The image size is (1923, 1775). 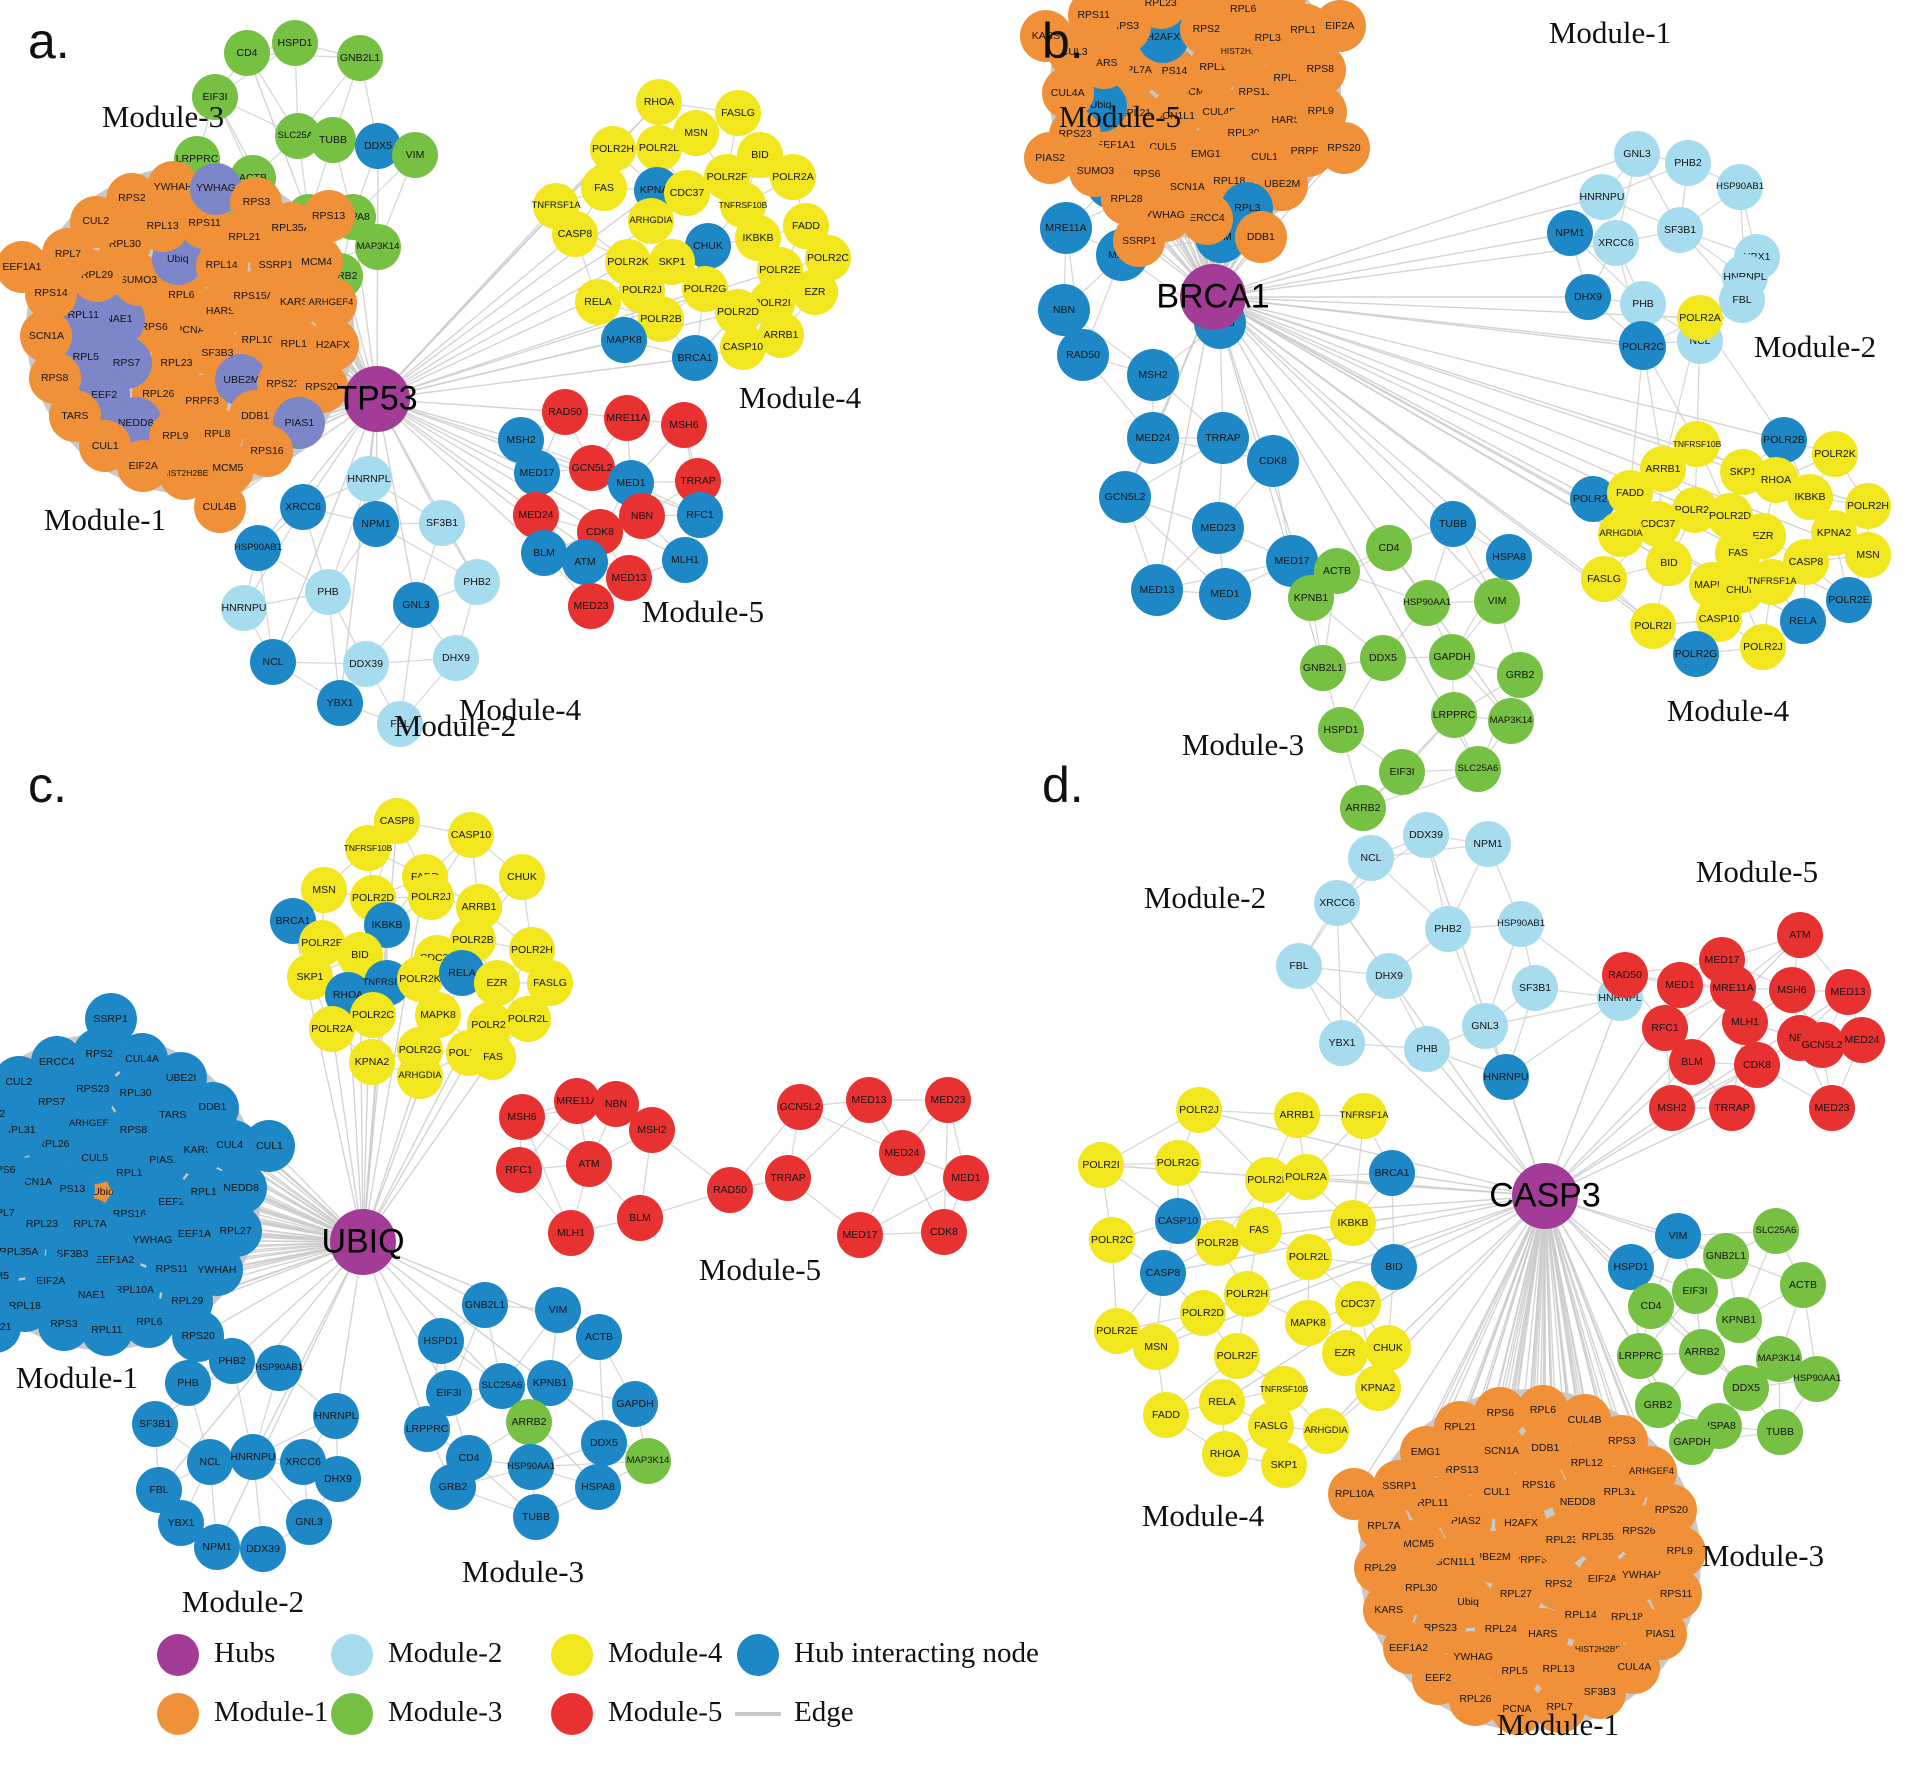 I want to click on node-EEF1A1: EEF1A1, so click(x=24, y=267).